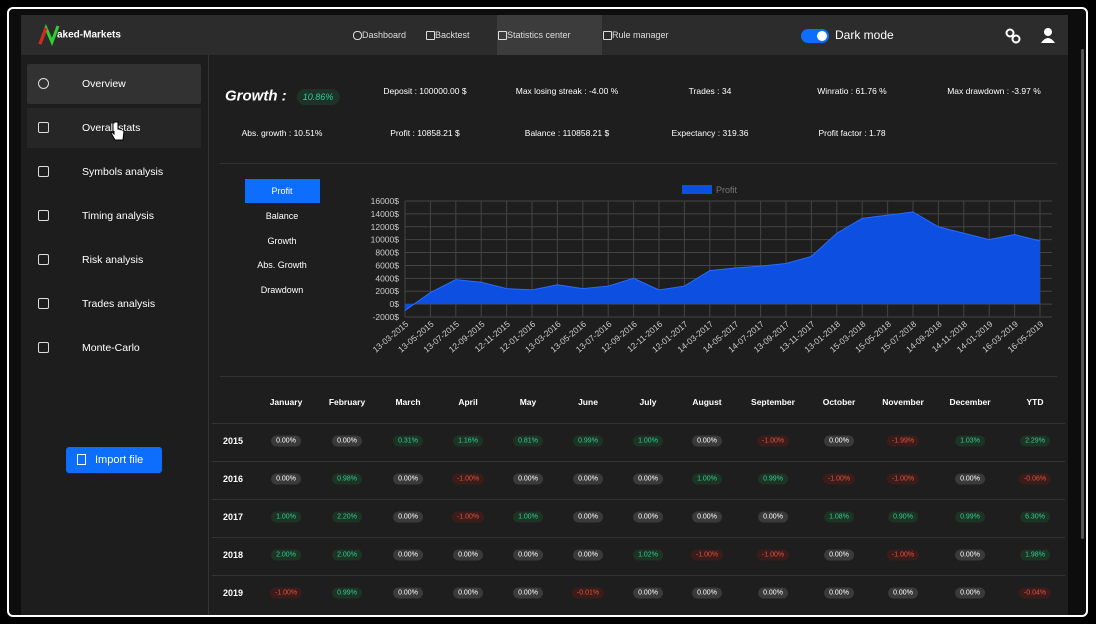 Image resolution: width=1096 pixels, height=624 pixels. What do you see at coordinates (119, 304) in the screenshot?
I see `sidebar-item: Trades analysis` at bounding box center [119, 304].